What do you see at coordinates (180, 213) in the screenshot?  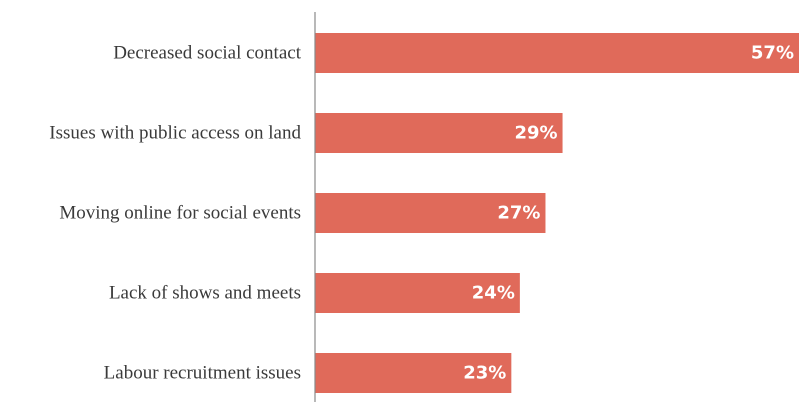 I see `category-label-3: Moving online for social events` at bounding box center [180, 213].